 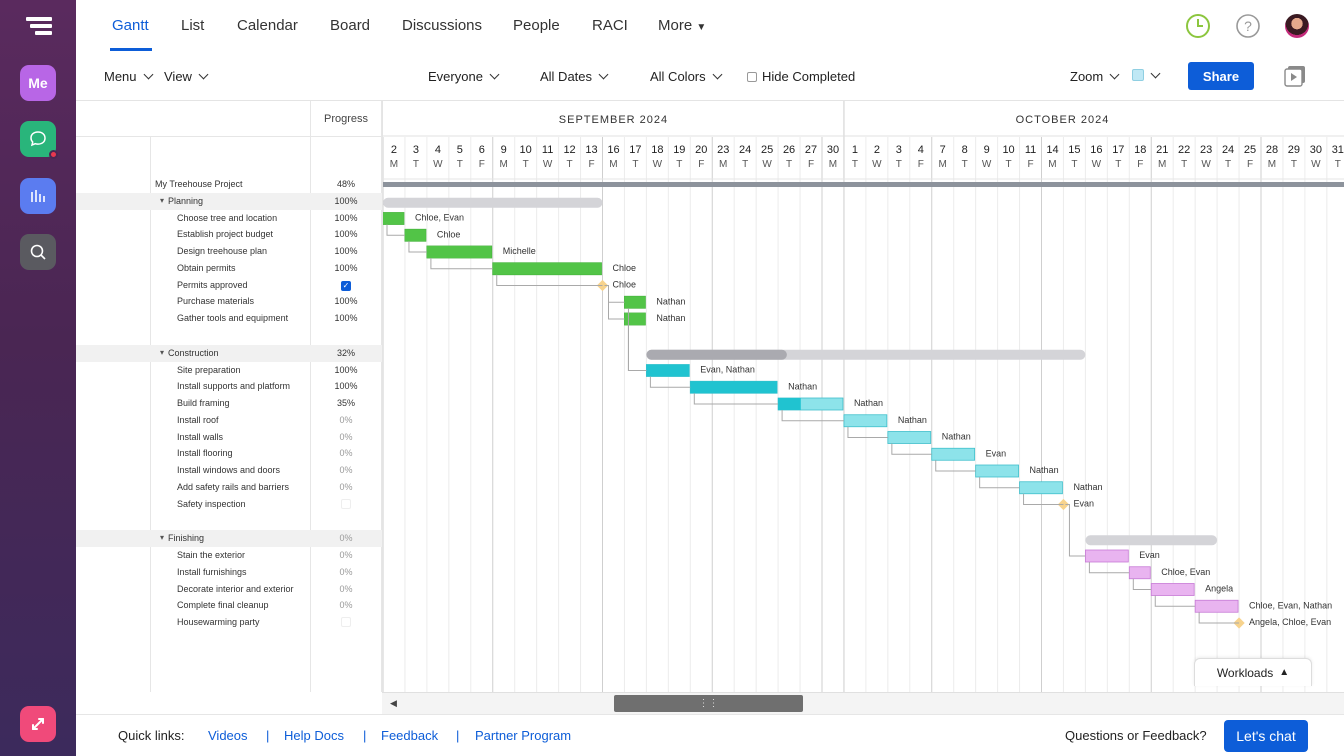 I want to click on task-row: Complete final cleanup 0%, so click(x=229, y=605).